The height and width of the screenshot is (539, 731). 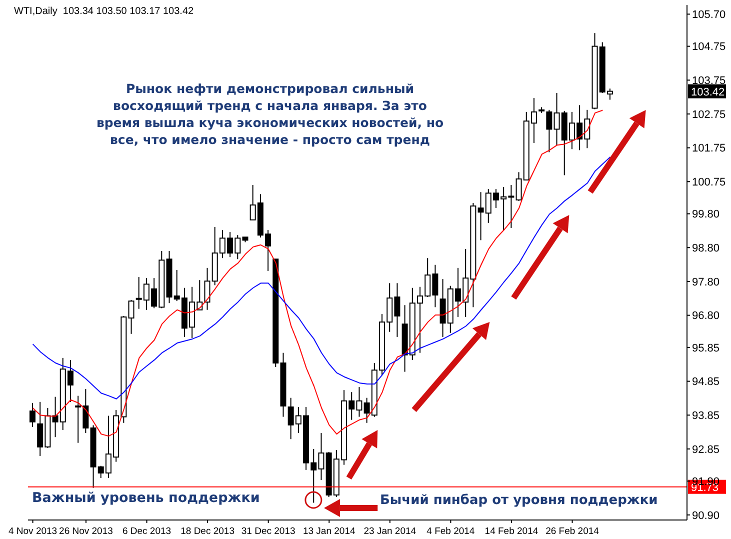 What do you see at coordinates (519, 500) in the screenshot?
I see `annotation: Бычий пинбар от уровня поддержки` at bounding box center [519, 500].